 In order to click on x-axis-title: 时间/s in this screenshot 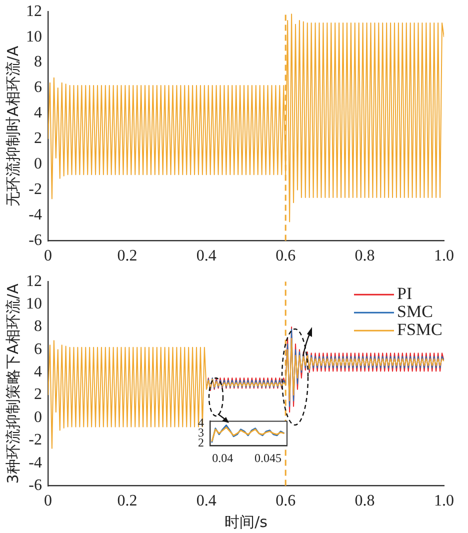, I will do `click(246, 521)`.